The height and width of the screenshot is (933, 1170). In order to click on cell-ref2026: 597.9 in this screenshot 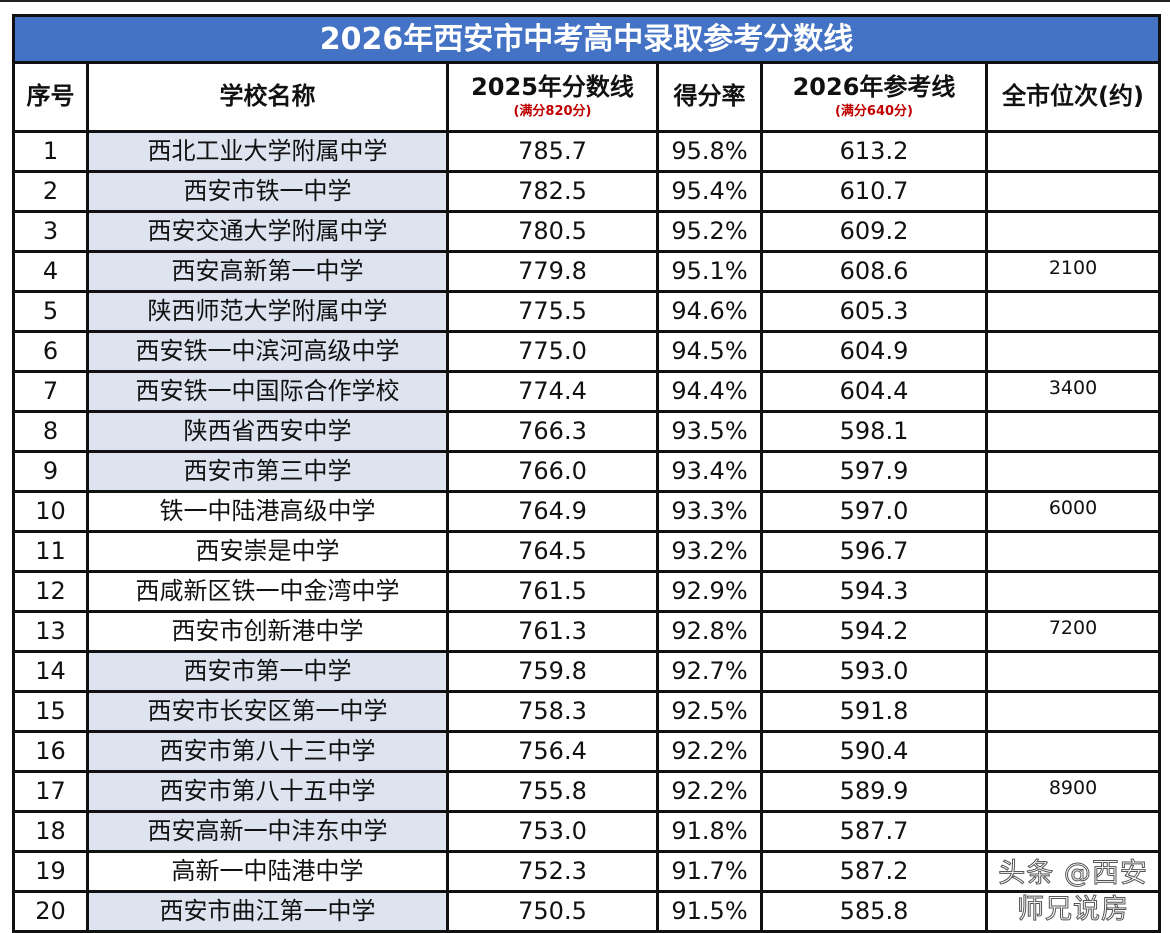, I will do `click(874, 471)`.